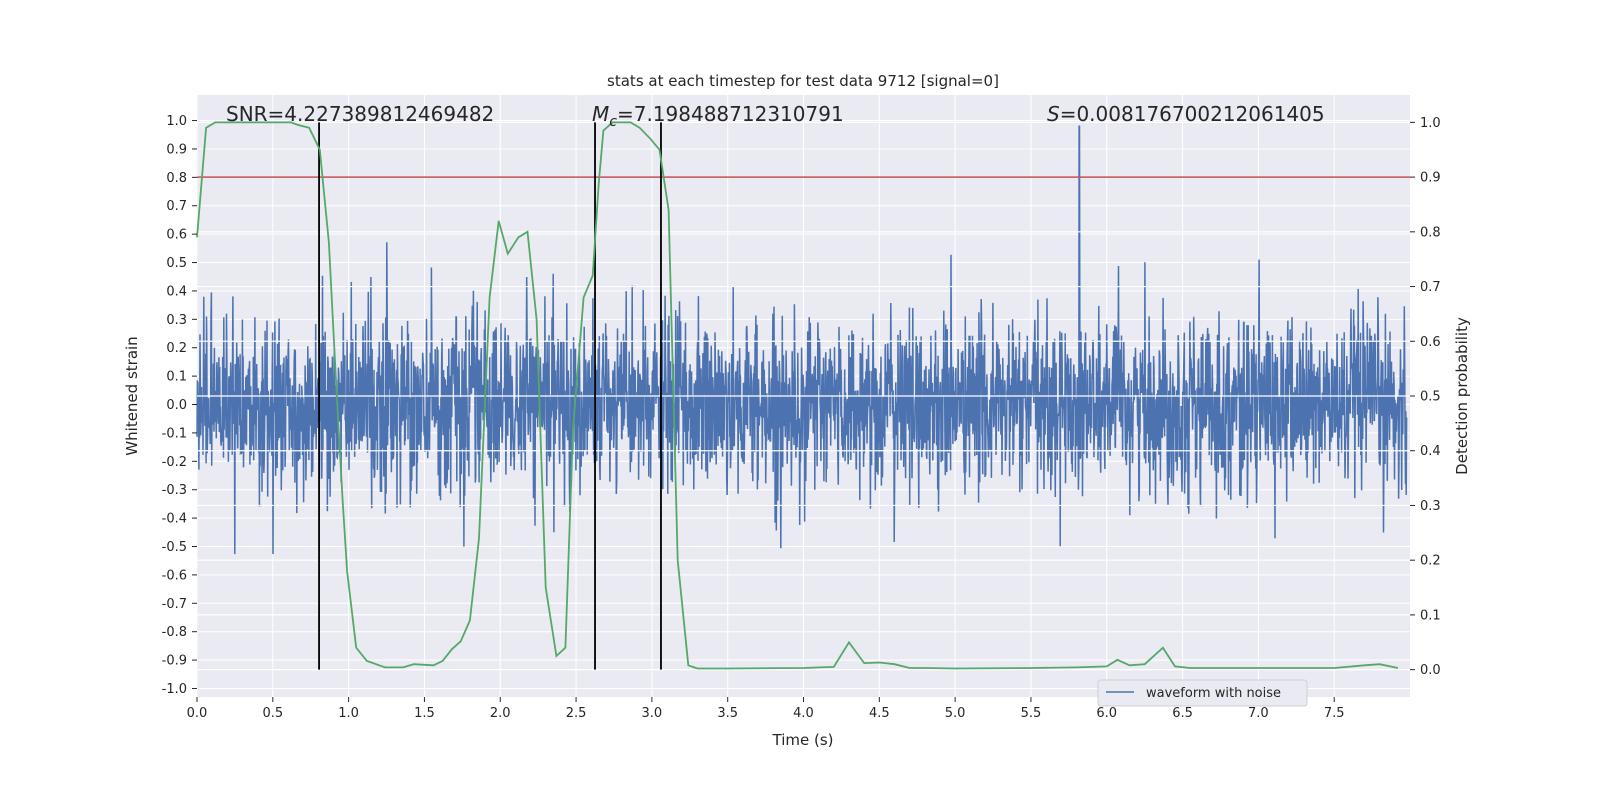  I want to click on y-tick-label: 0.9, so click(176, 149).